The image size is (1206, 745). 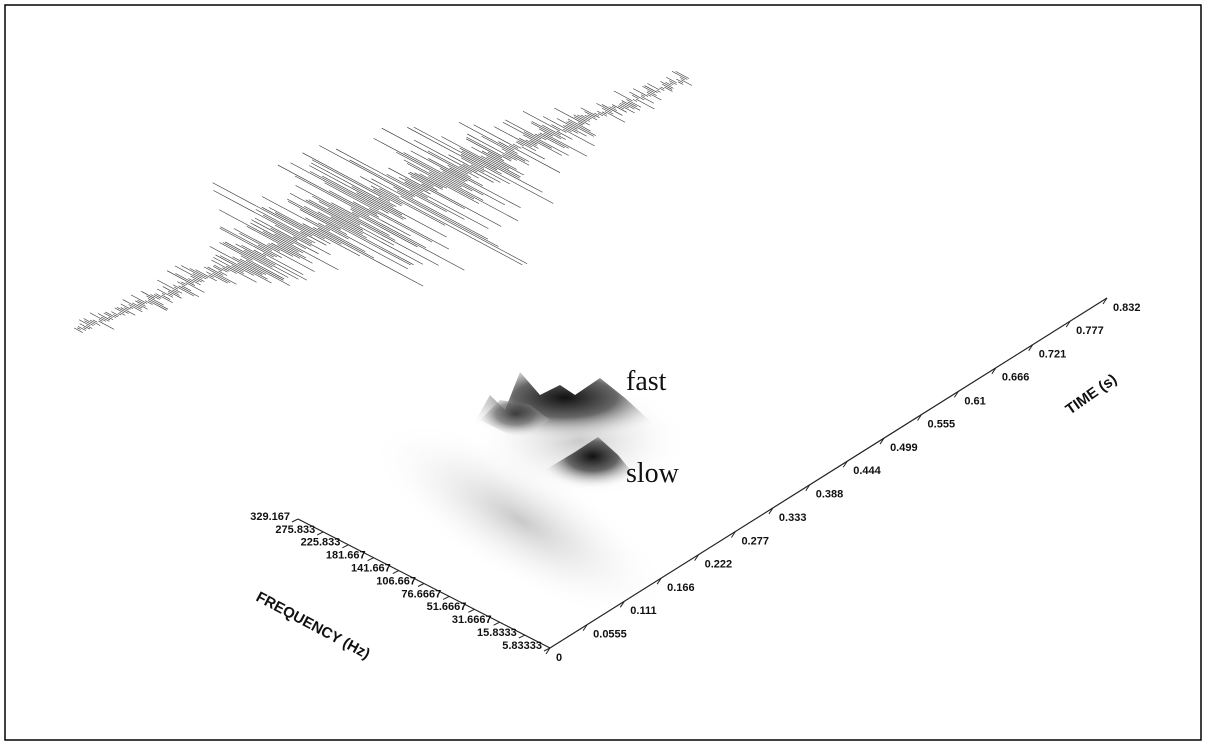 I want to click on x-tick-label: 0.166, so click(x=681, y=588).